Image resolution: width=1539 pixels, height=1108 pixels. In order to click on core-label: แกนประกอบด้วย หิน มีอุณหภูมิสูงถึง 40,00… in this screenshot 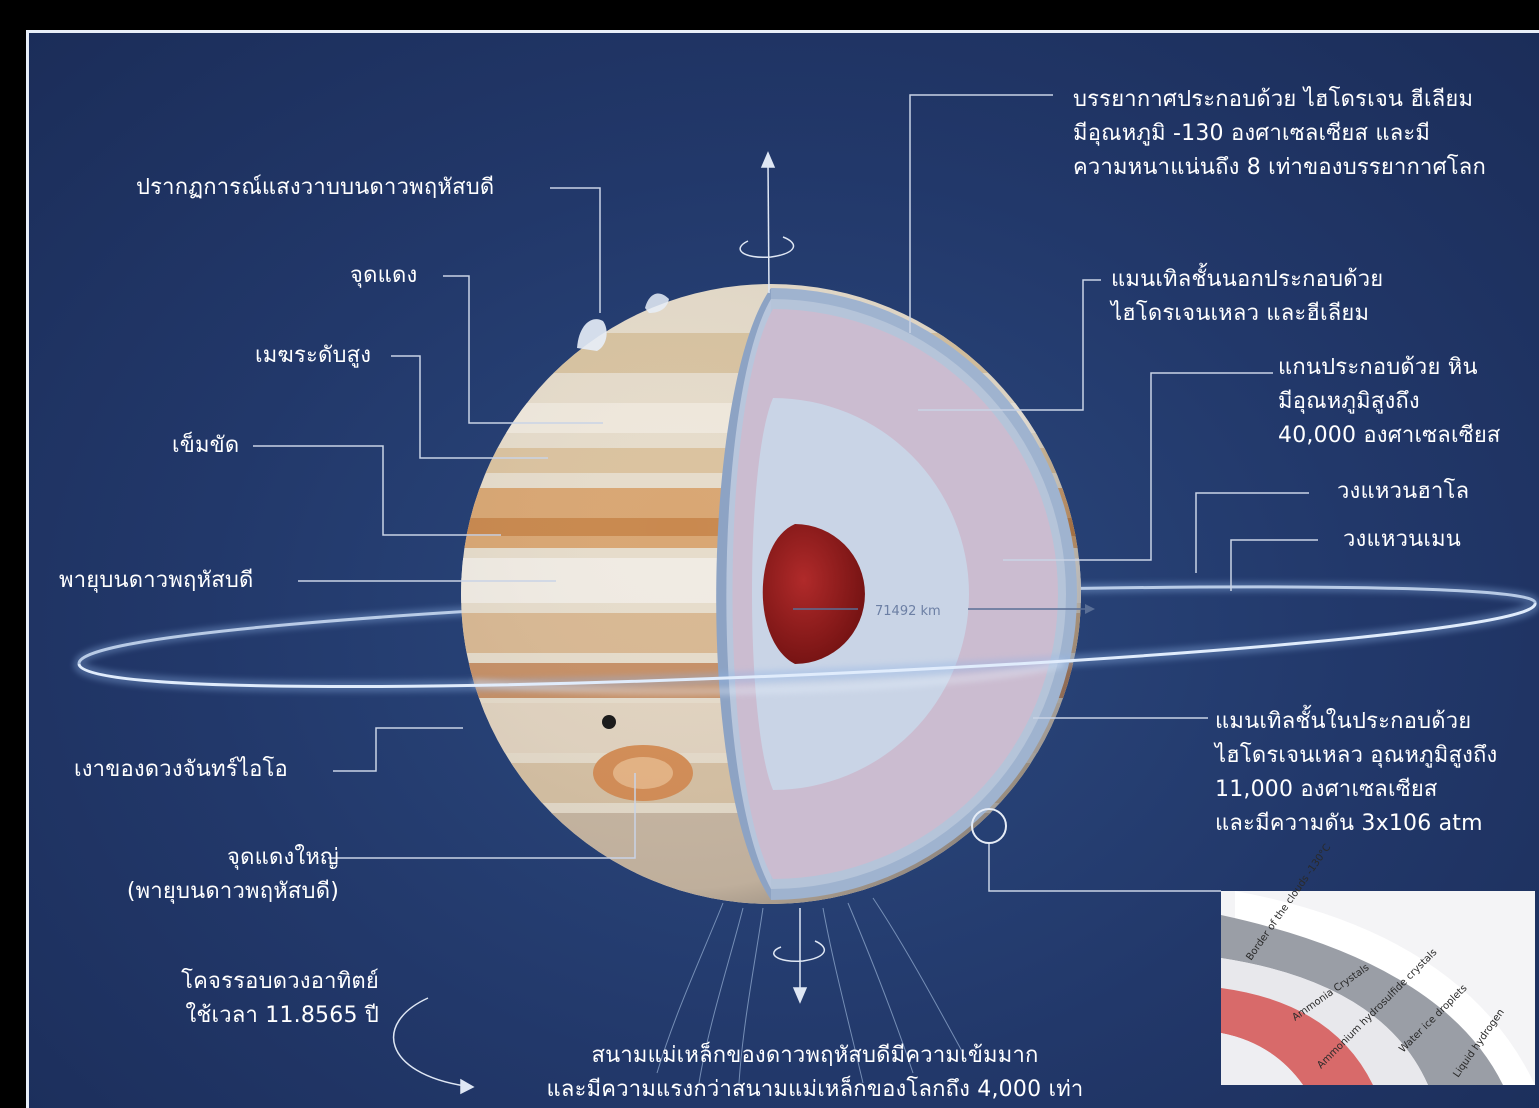, I will do `click(1389, 401)`.